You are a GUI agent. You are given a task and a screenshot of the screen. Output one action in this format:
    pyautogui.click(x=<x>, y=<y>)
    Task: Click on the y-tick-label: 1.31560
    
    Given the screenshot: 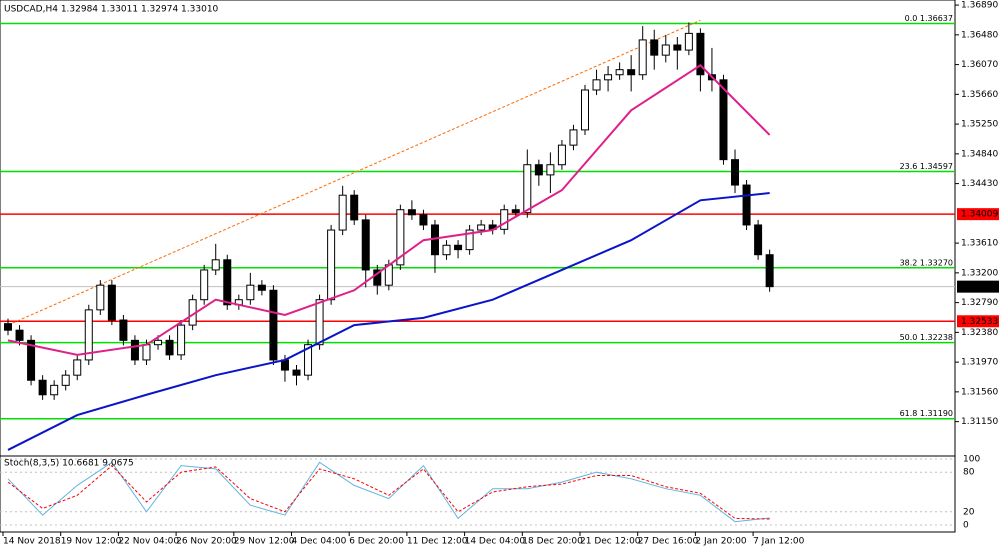 What is the action you would take?
    pyautogui.click(x=979, y=392)
    